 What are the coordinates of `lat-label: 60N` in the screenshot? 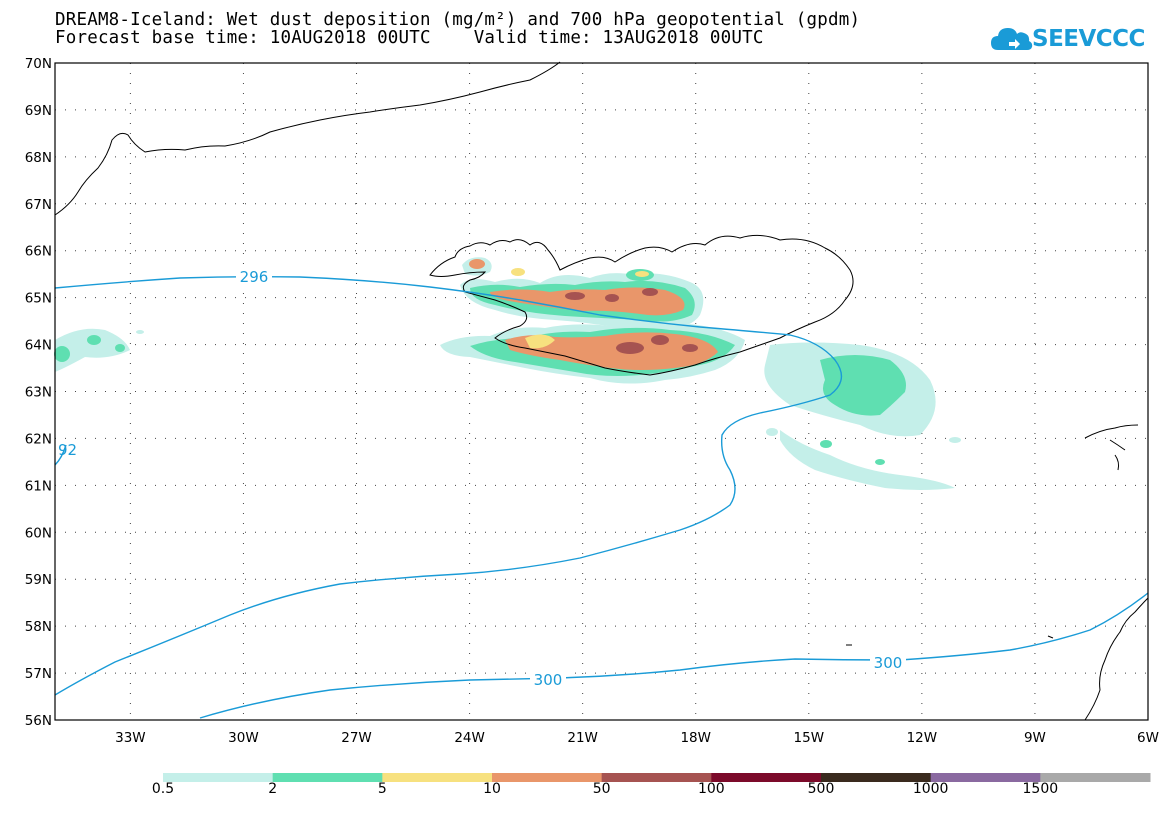 It's located at (38, 533).